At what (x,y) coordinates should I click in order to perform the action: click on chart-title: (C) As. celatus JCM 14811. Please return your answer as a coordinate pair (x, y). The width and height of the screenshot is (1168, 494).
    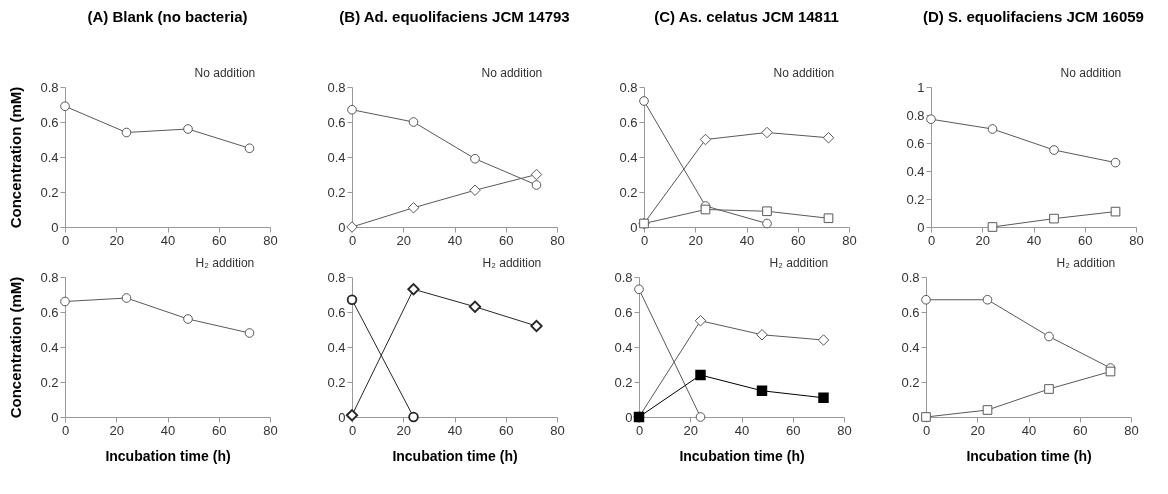
    Looking at the image, I should click on (746, 16).